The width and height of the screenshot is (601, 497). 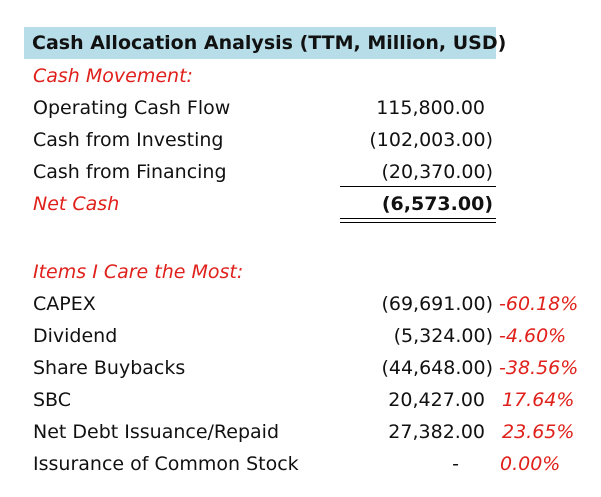 What do you see at coordinates (538, 400) in the screenshot?
I see `row-percent: 17.64%` at bounding box center [538, 400].